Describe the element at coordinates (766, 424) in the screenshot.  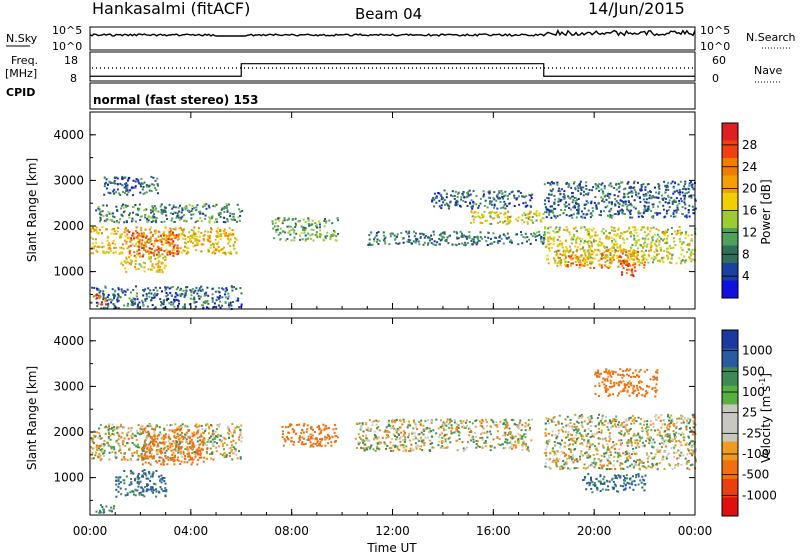
I see `velocity-cbar-label-main: Velocity [m s` at that location.